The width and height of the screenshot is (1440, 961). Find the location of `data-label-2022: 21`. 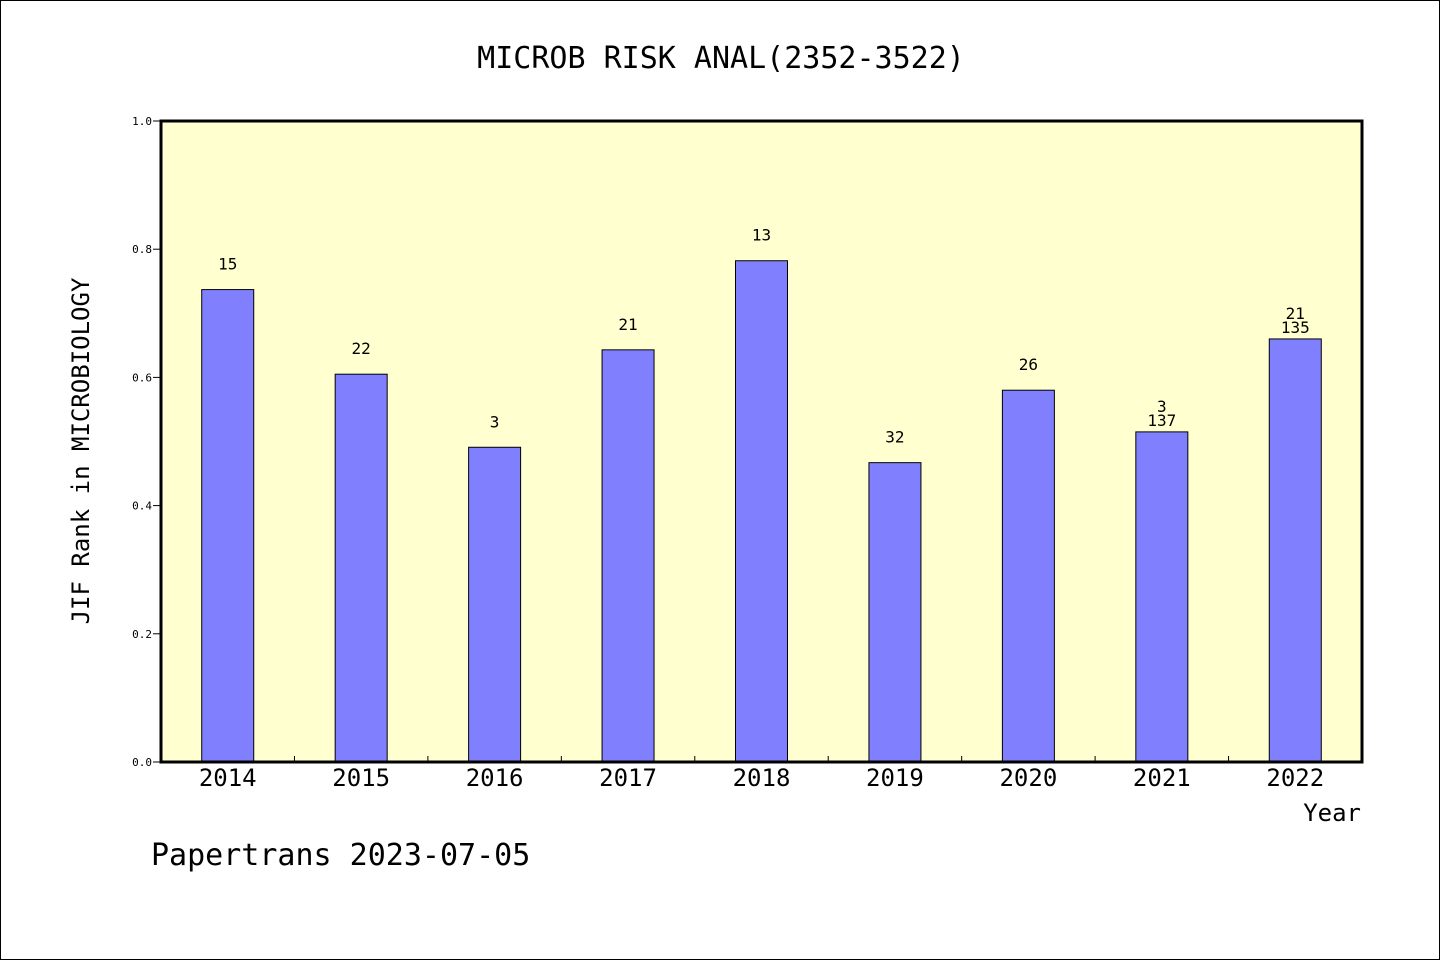

data-label-2022: 21 is located at coordinates (1295, 313).